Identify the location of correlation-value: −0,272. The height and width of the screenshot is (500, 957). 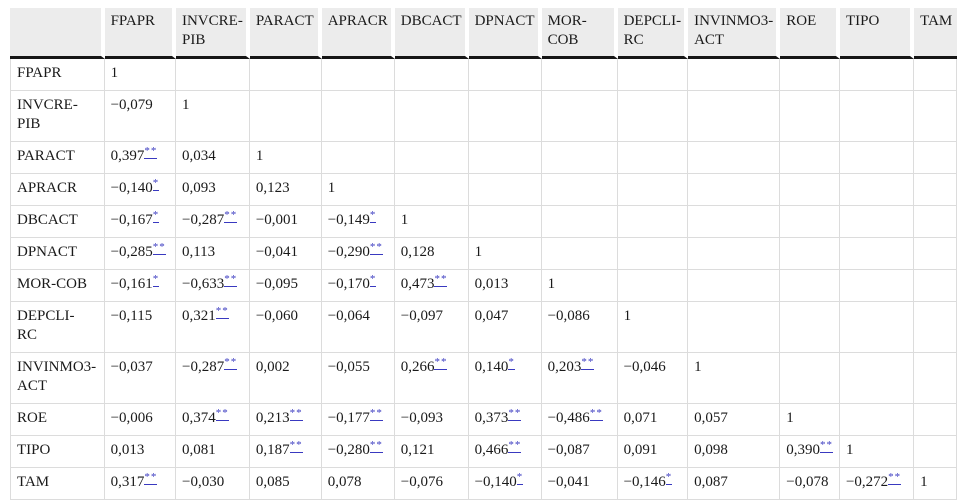
(867, 482).